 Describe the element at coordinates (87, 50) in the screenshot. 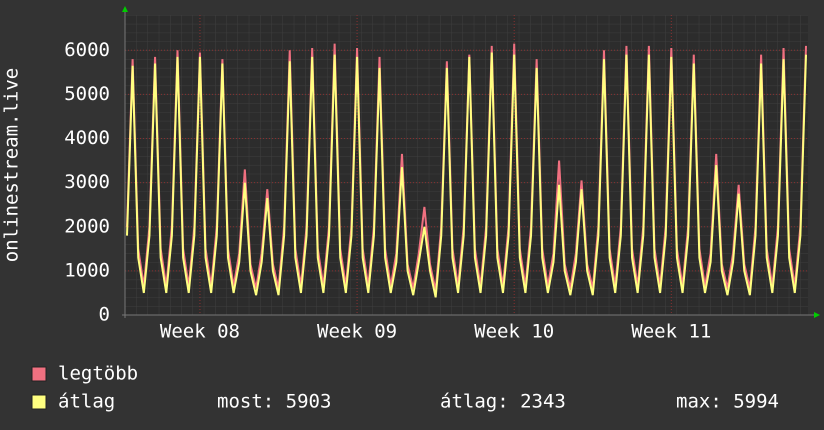

I see `y-tick-label: 6000` at that location.